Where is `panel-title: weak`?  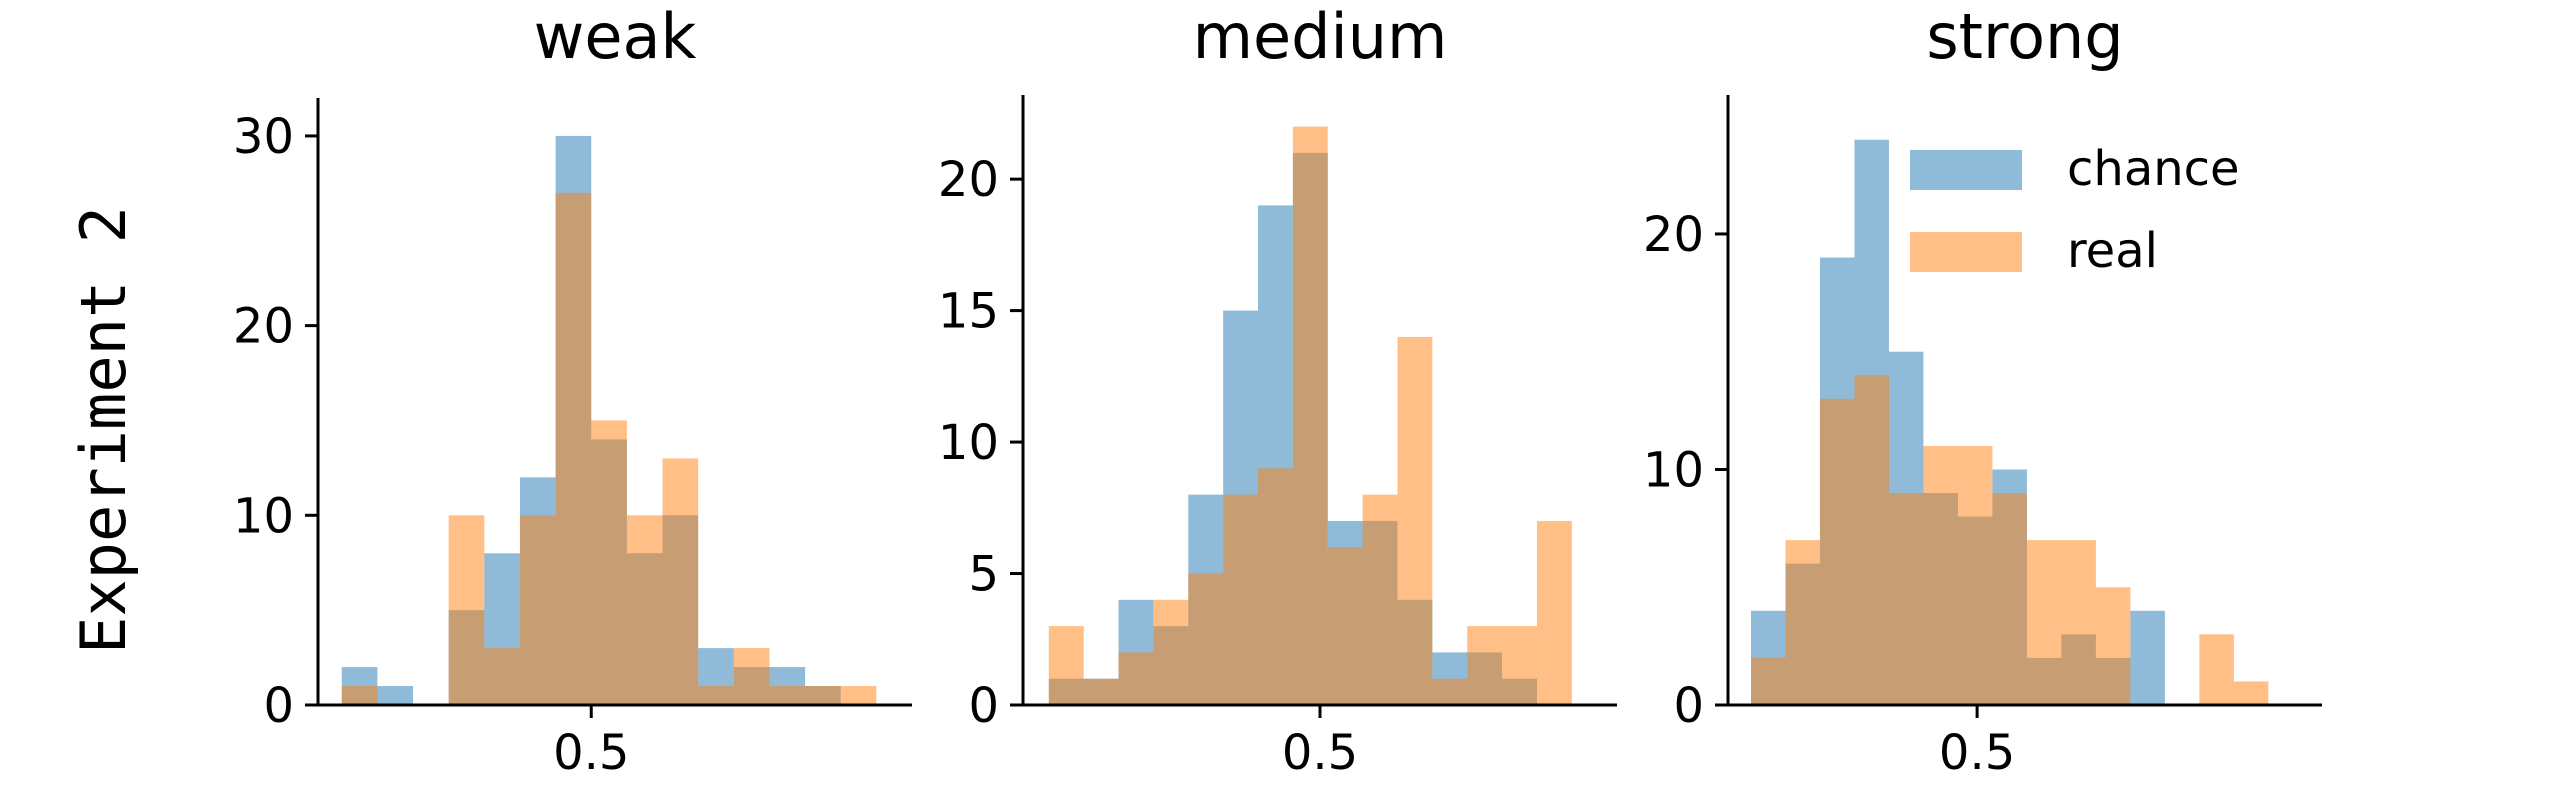 panel-title: weak is located at coordinates (615, 36).